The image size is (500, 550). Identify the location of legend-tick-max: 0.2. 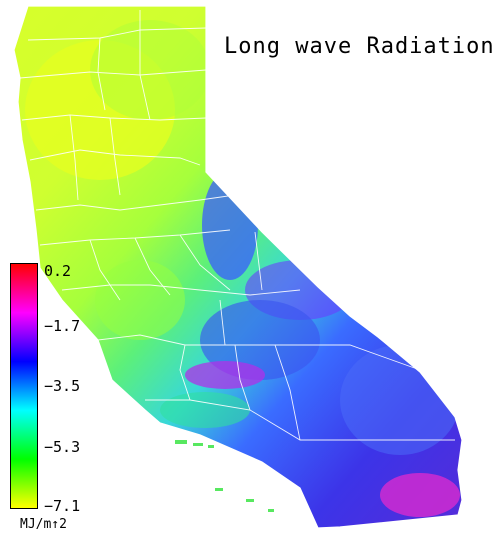
(58, 271).